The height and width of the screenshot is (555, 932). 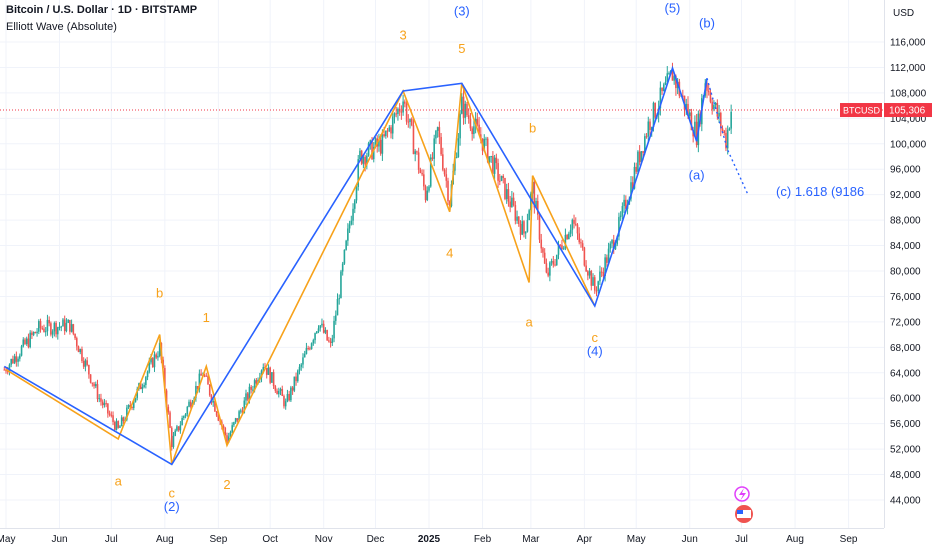 What do you see at coordinates (905, 475) in the screenshot?
I see `price-tick-label: 48,000` at bounding box center [905, 475].